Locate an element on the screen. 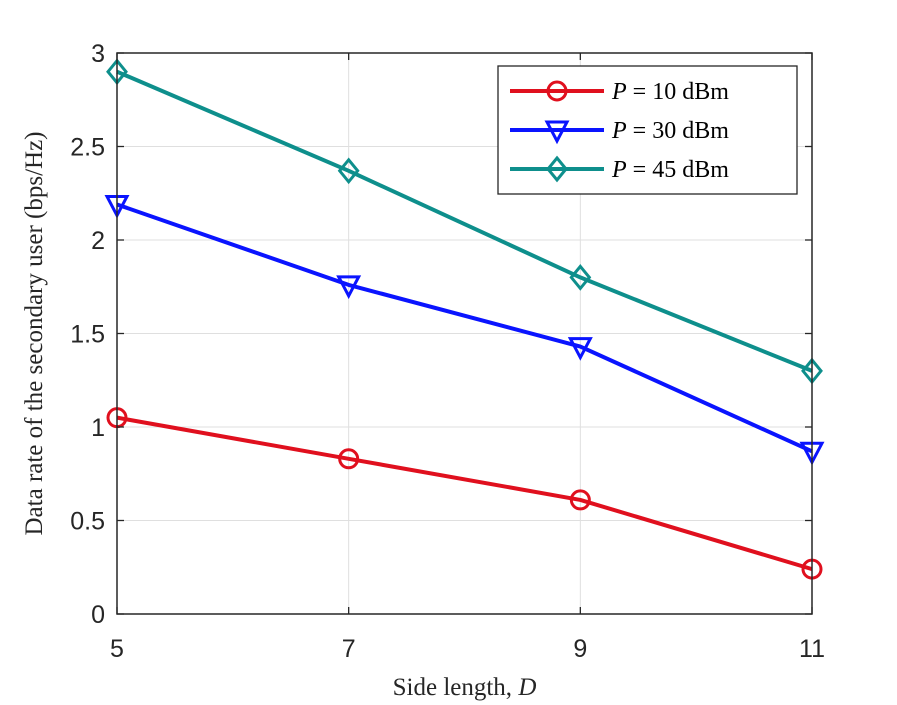 The image size is (897, 705). legend-label: P = 10 dBm is located at coordinates (670, 92).